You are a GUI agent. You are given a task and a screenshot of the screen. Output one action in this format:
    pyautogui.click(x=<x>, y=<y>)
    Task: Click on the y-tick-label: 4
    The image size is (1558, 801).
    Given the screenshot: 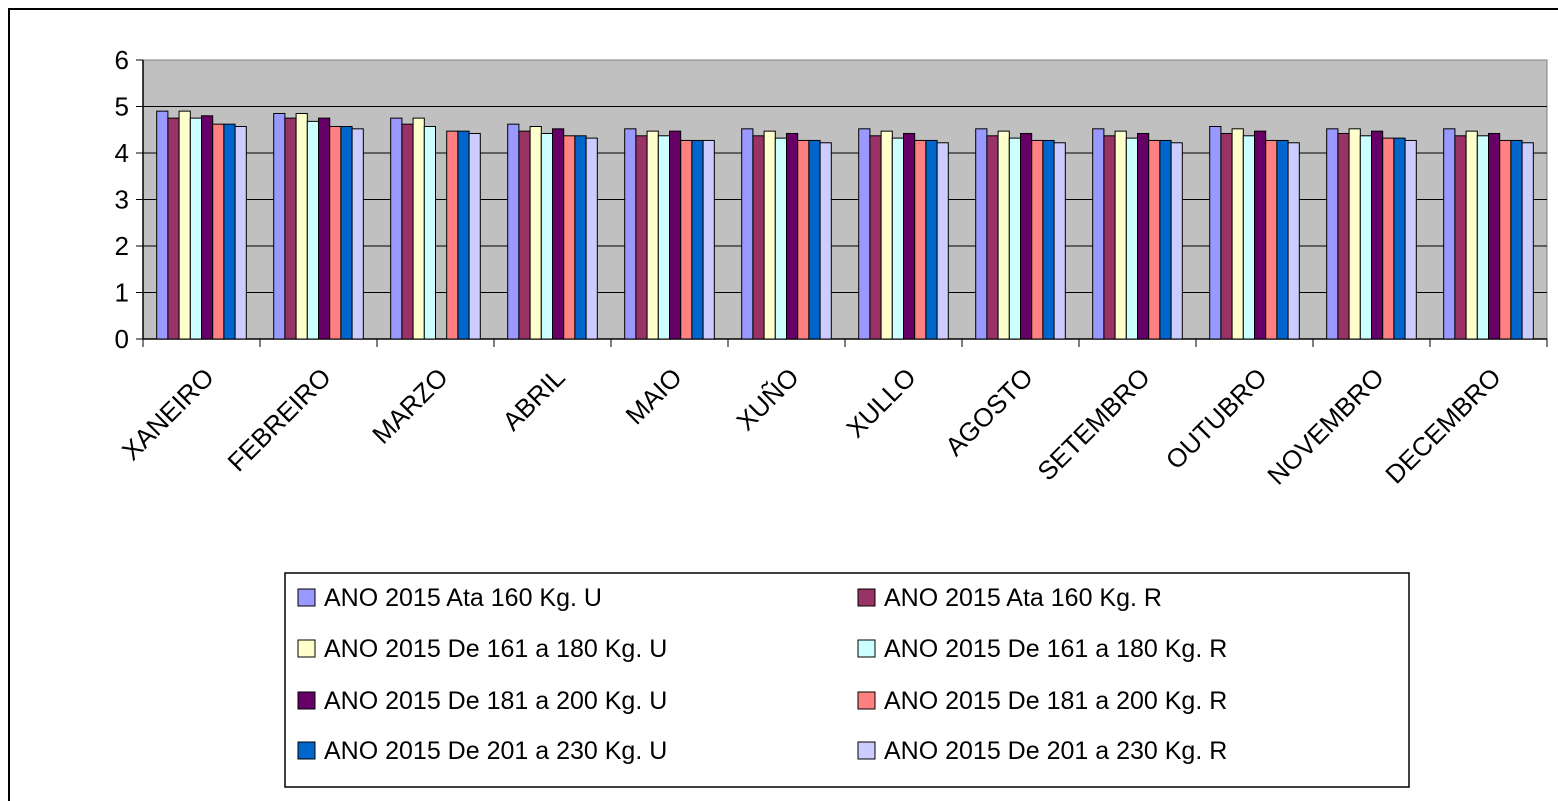 What is the action you would take?
    pyautogui.click(x=122, y=153)
    